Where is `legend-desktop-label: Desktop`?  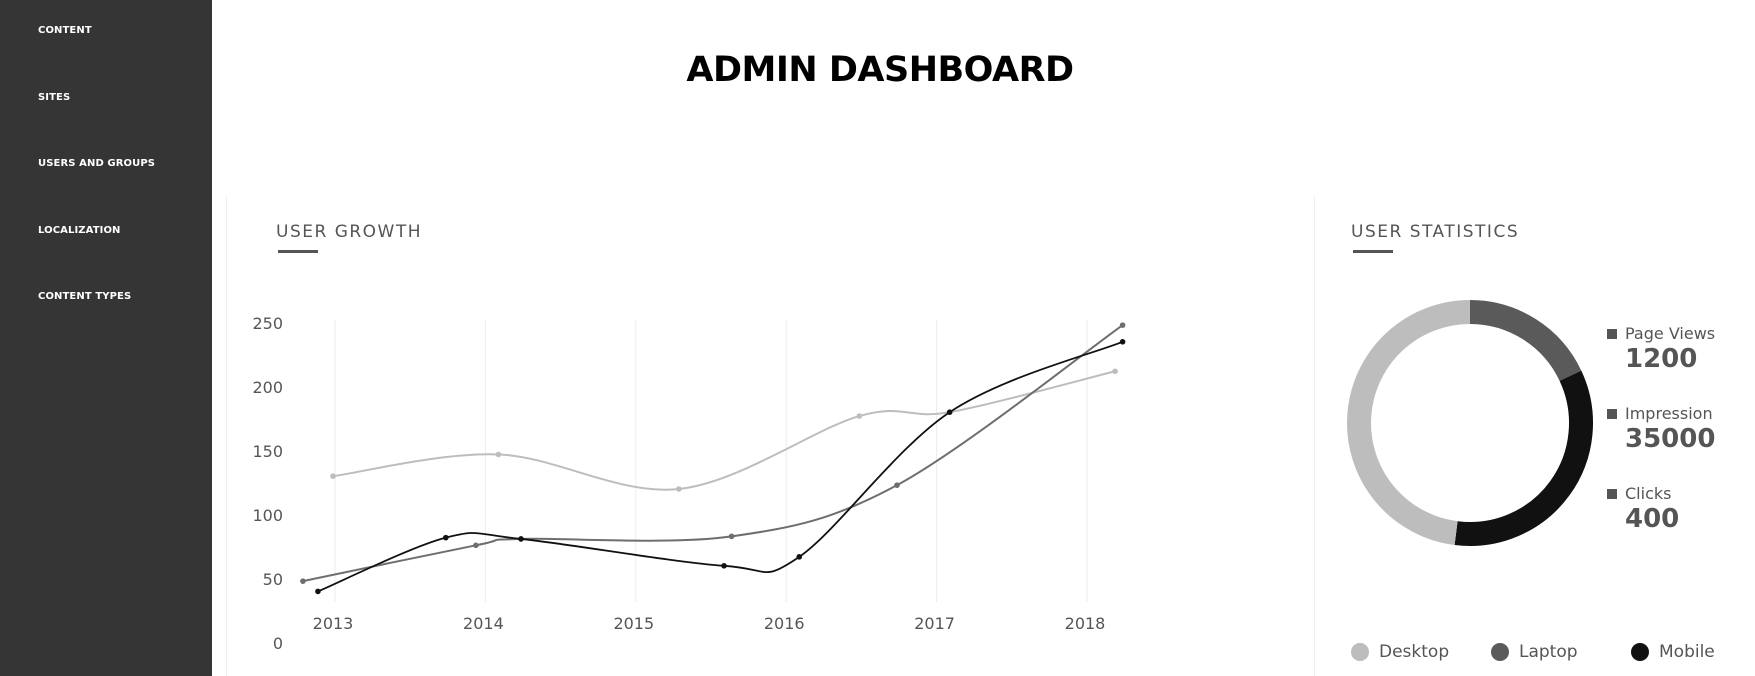
legend-desktop-label: Desktop is located at coordinates (1414, 652).